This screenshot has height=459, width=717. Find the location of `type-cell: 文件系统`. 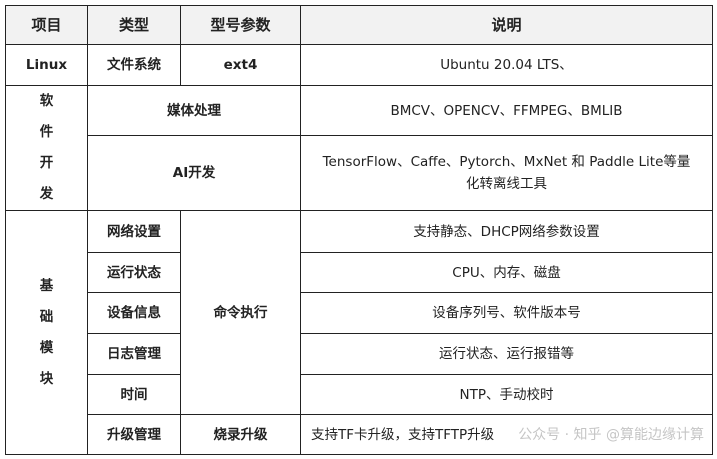

type-cell: 文件系统 is located at coordinates (134, 65).